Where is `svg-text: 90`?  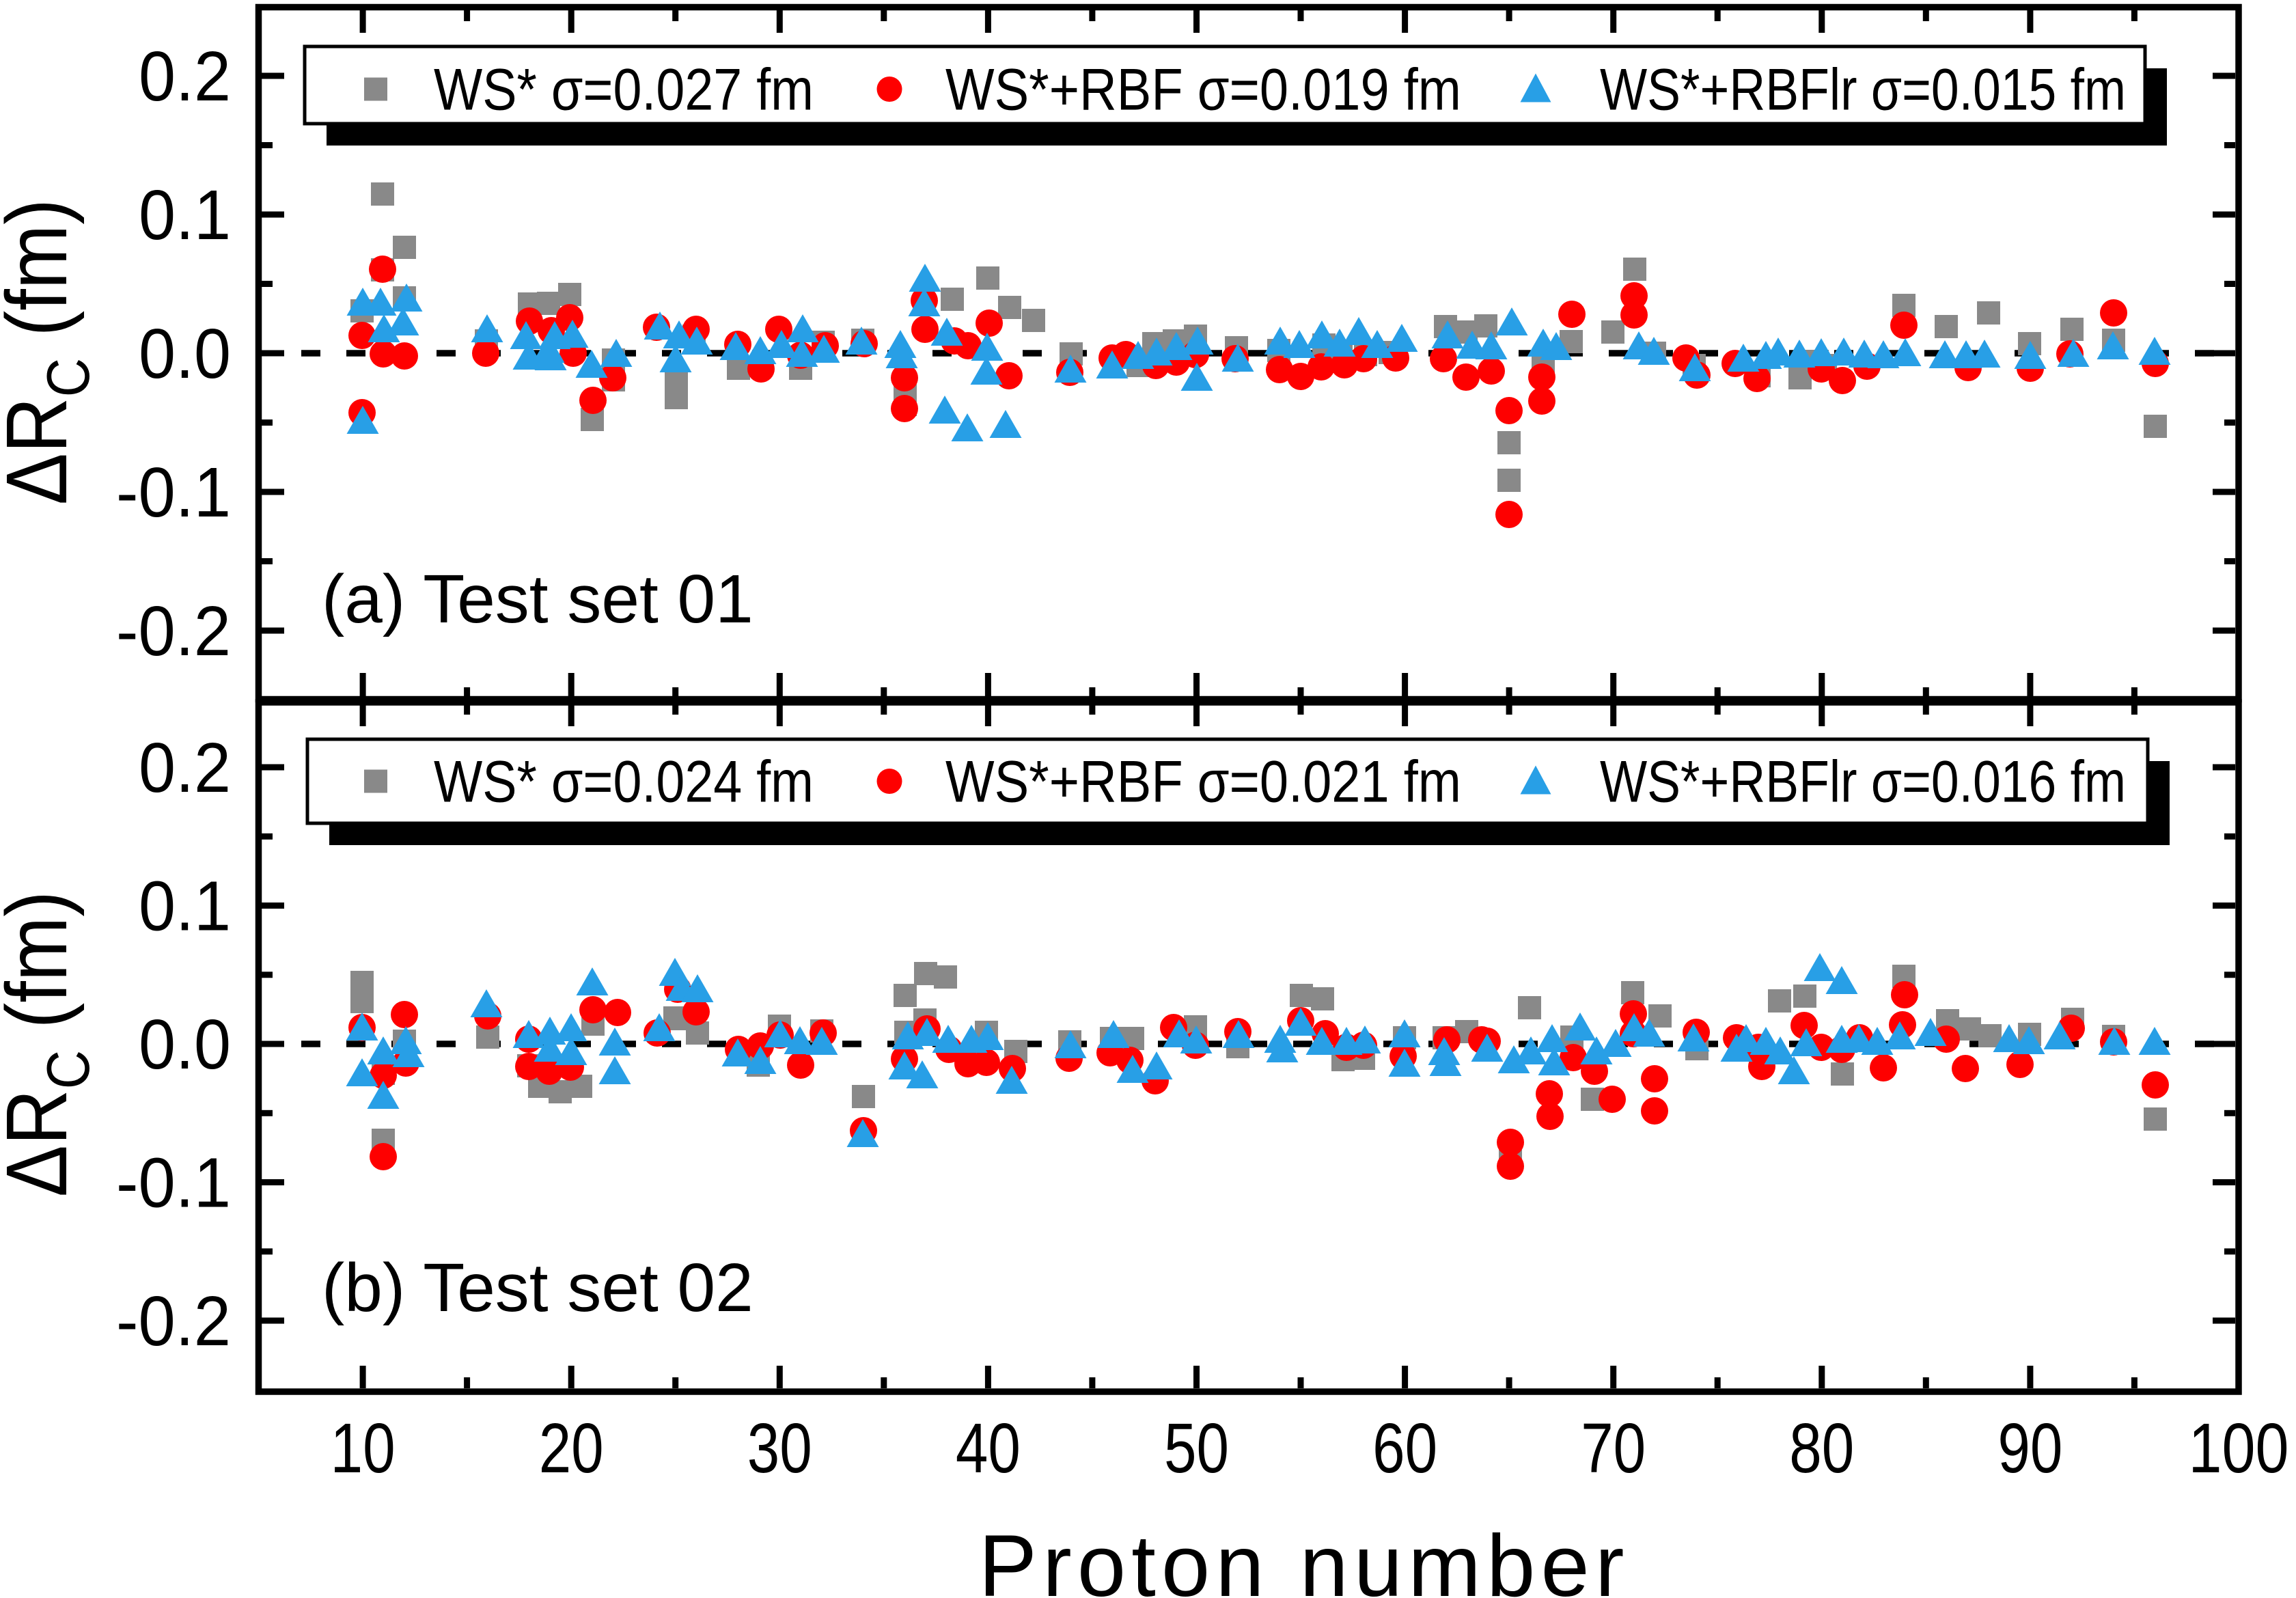
svg-text: 90 is located at coordinates (2029, 1448).